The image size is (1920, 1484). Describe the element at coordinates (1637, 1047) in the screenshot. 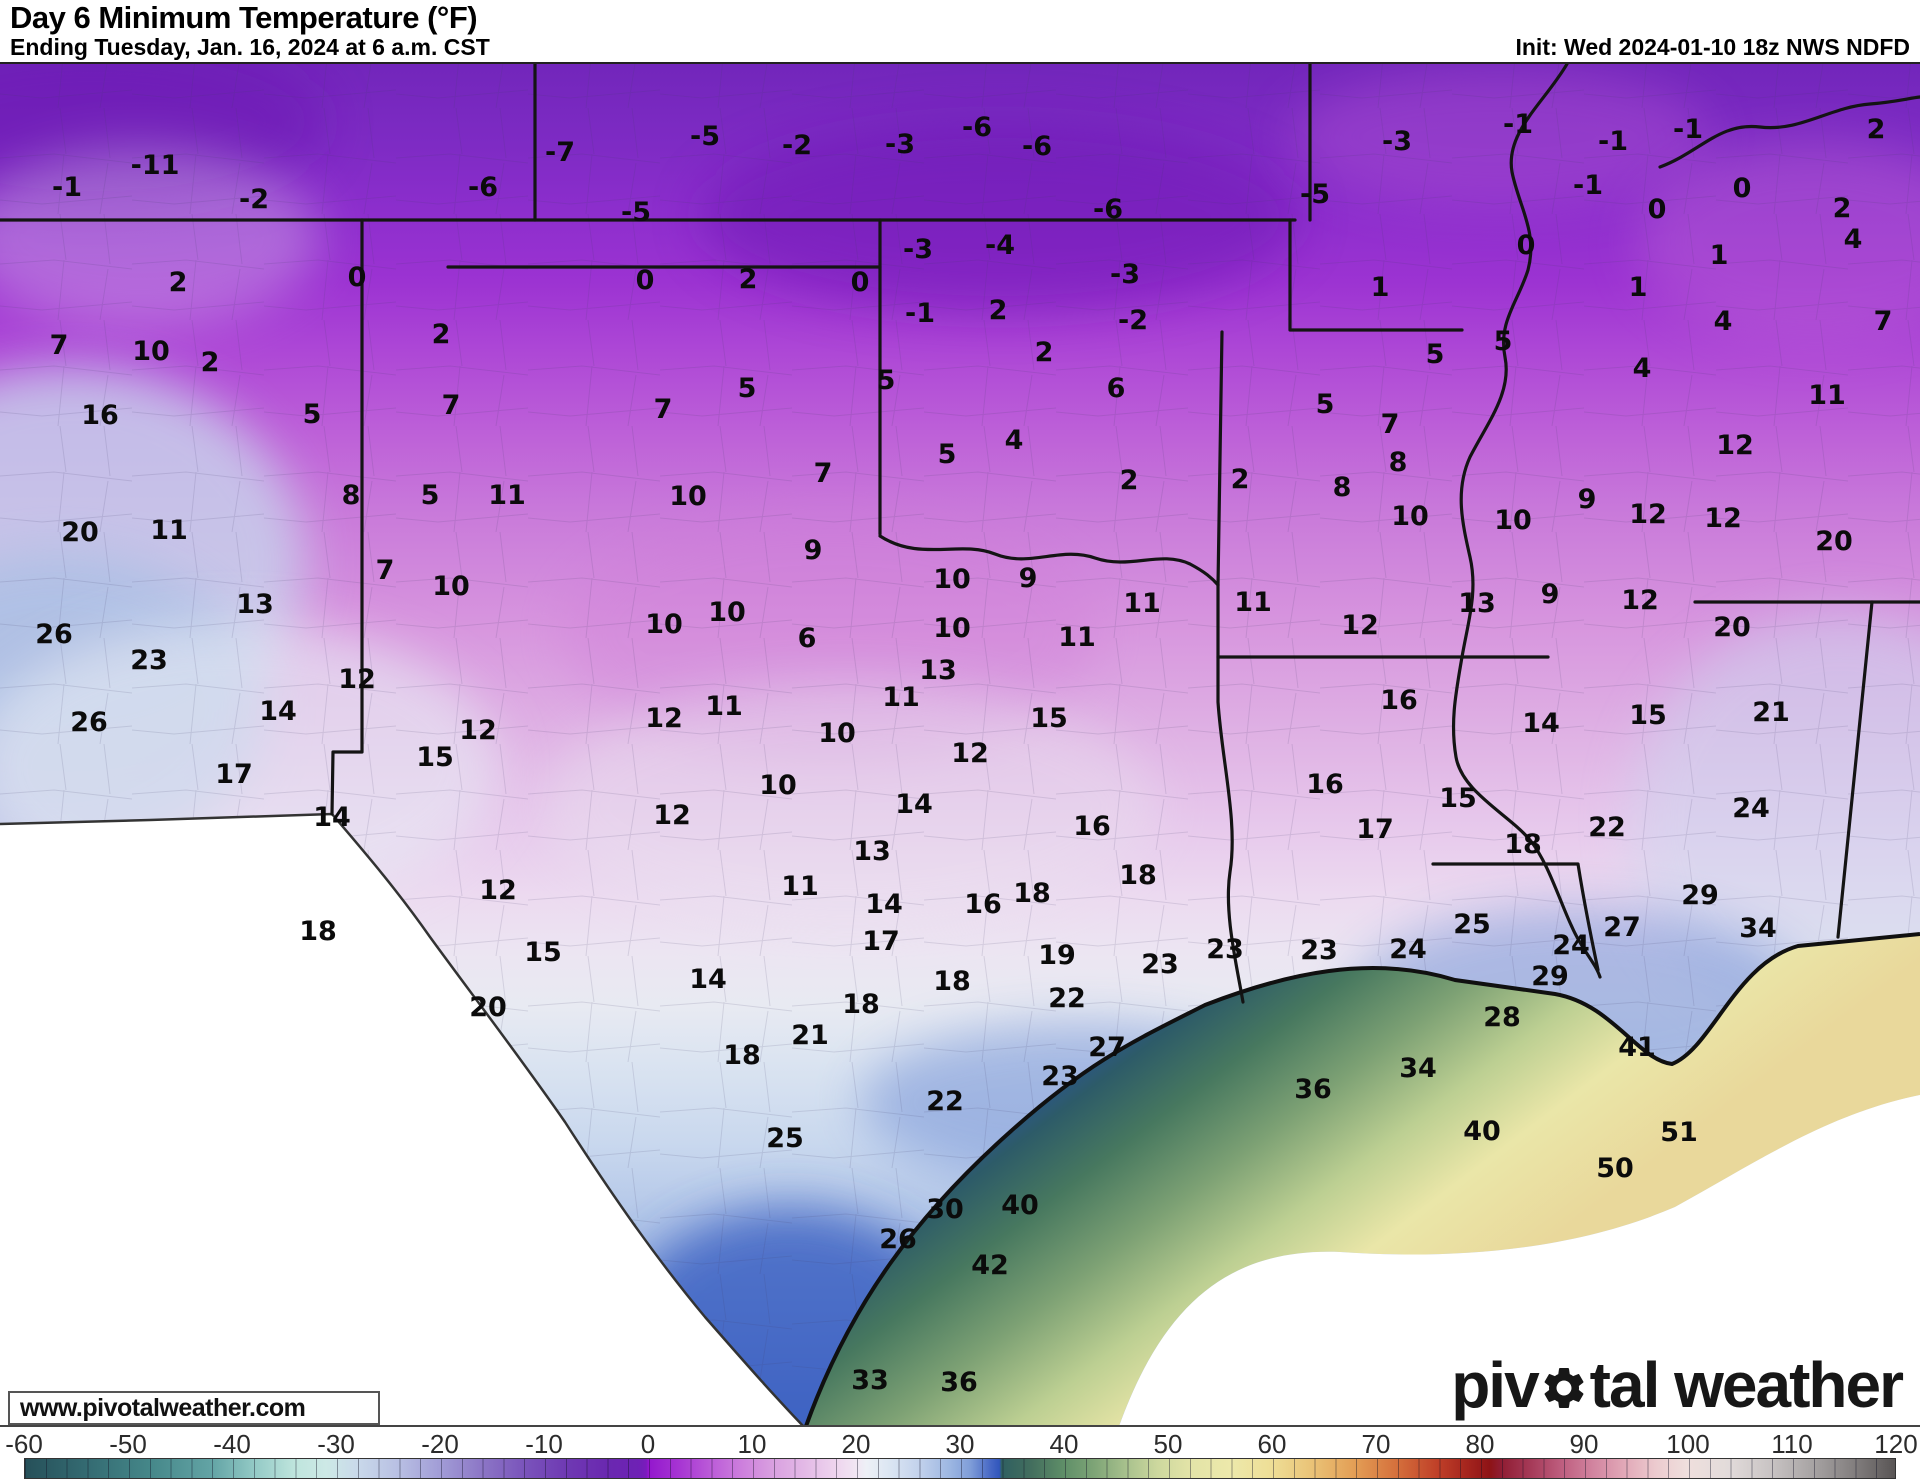

I see `temp-label: 41` at that location.